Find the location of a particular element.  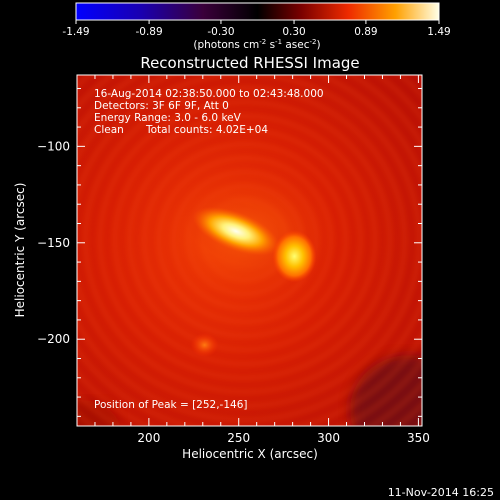

y-axis-label: Heliocentric Y (arcsec) is located at coordinates (20, 250).